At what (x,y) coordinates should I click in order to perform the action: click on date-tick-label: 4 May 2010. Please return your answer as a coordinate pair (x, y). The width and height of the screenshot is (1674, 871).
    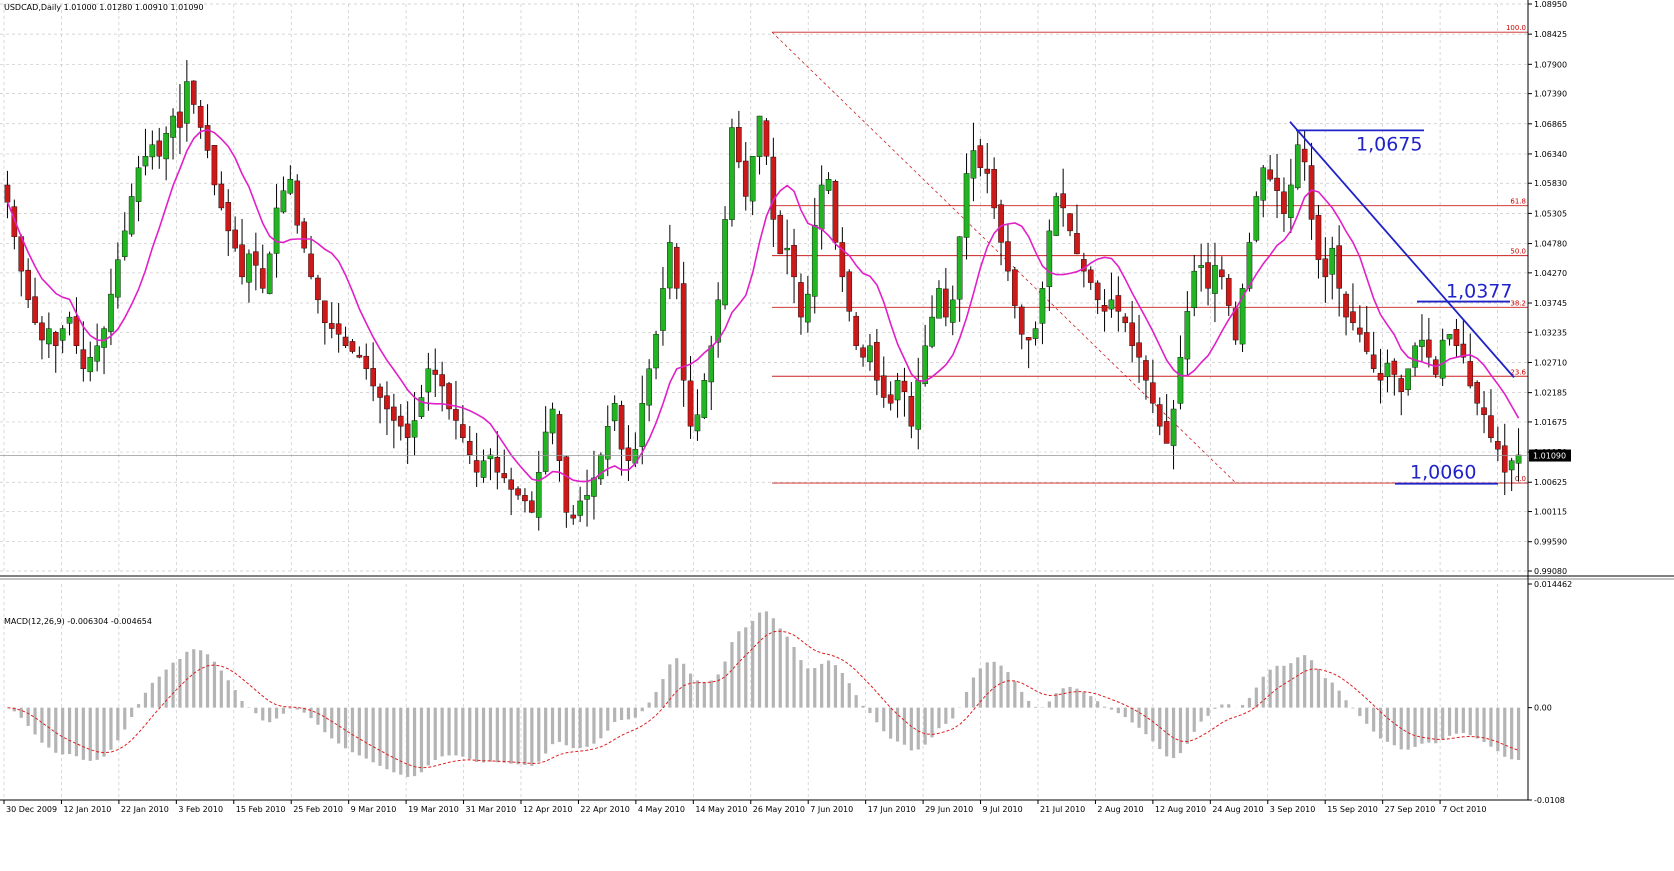
    Looking at the image, I should click on (661, 809).